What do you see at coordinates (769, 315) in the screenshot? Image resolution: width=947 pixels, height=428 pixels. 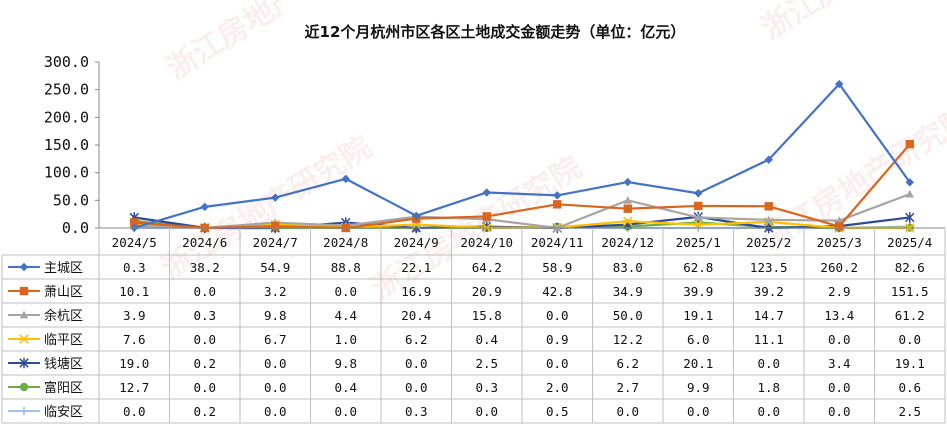 I see `data-label: 14.7` at bounding box center [769, 315].